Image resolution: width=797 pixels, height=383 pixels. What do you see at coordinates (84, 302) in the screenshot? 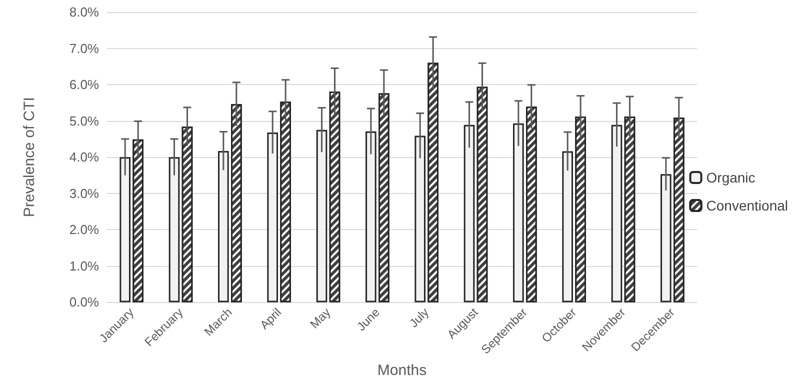
I see `y-tick-label: 0.0%` at bounding box center [84, 302].